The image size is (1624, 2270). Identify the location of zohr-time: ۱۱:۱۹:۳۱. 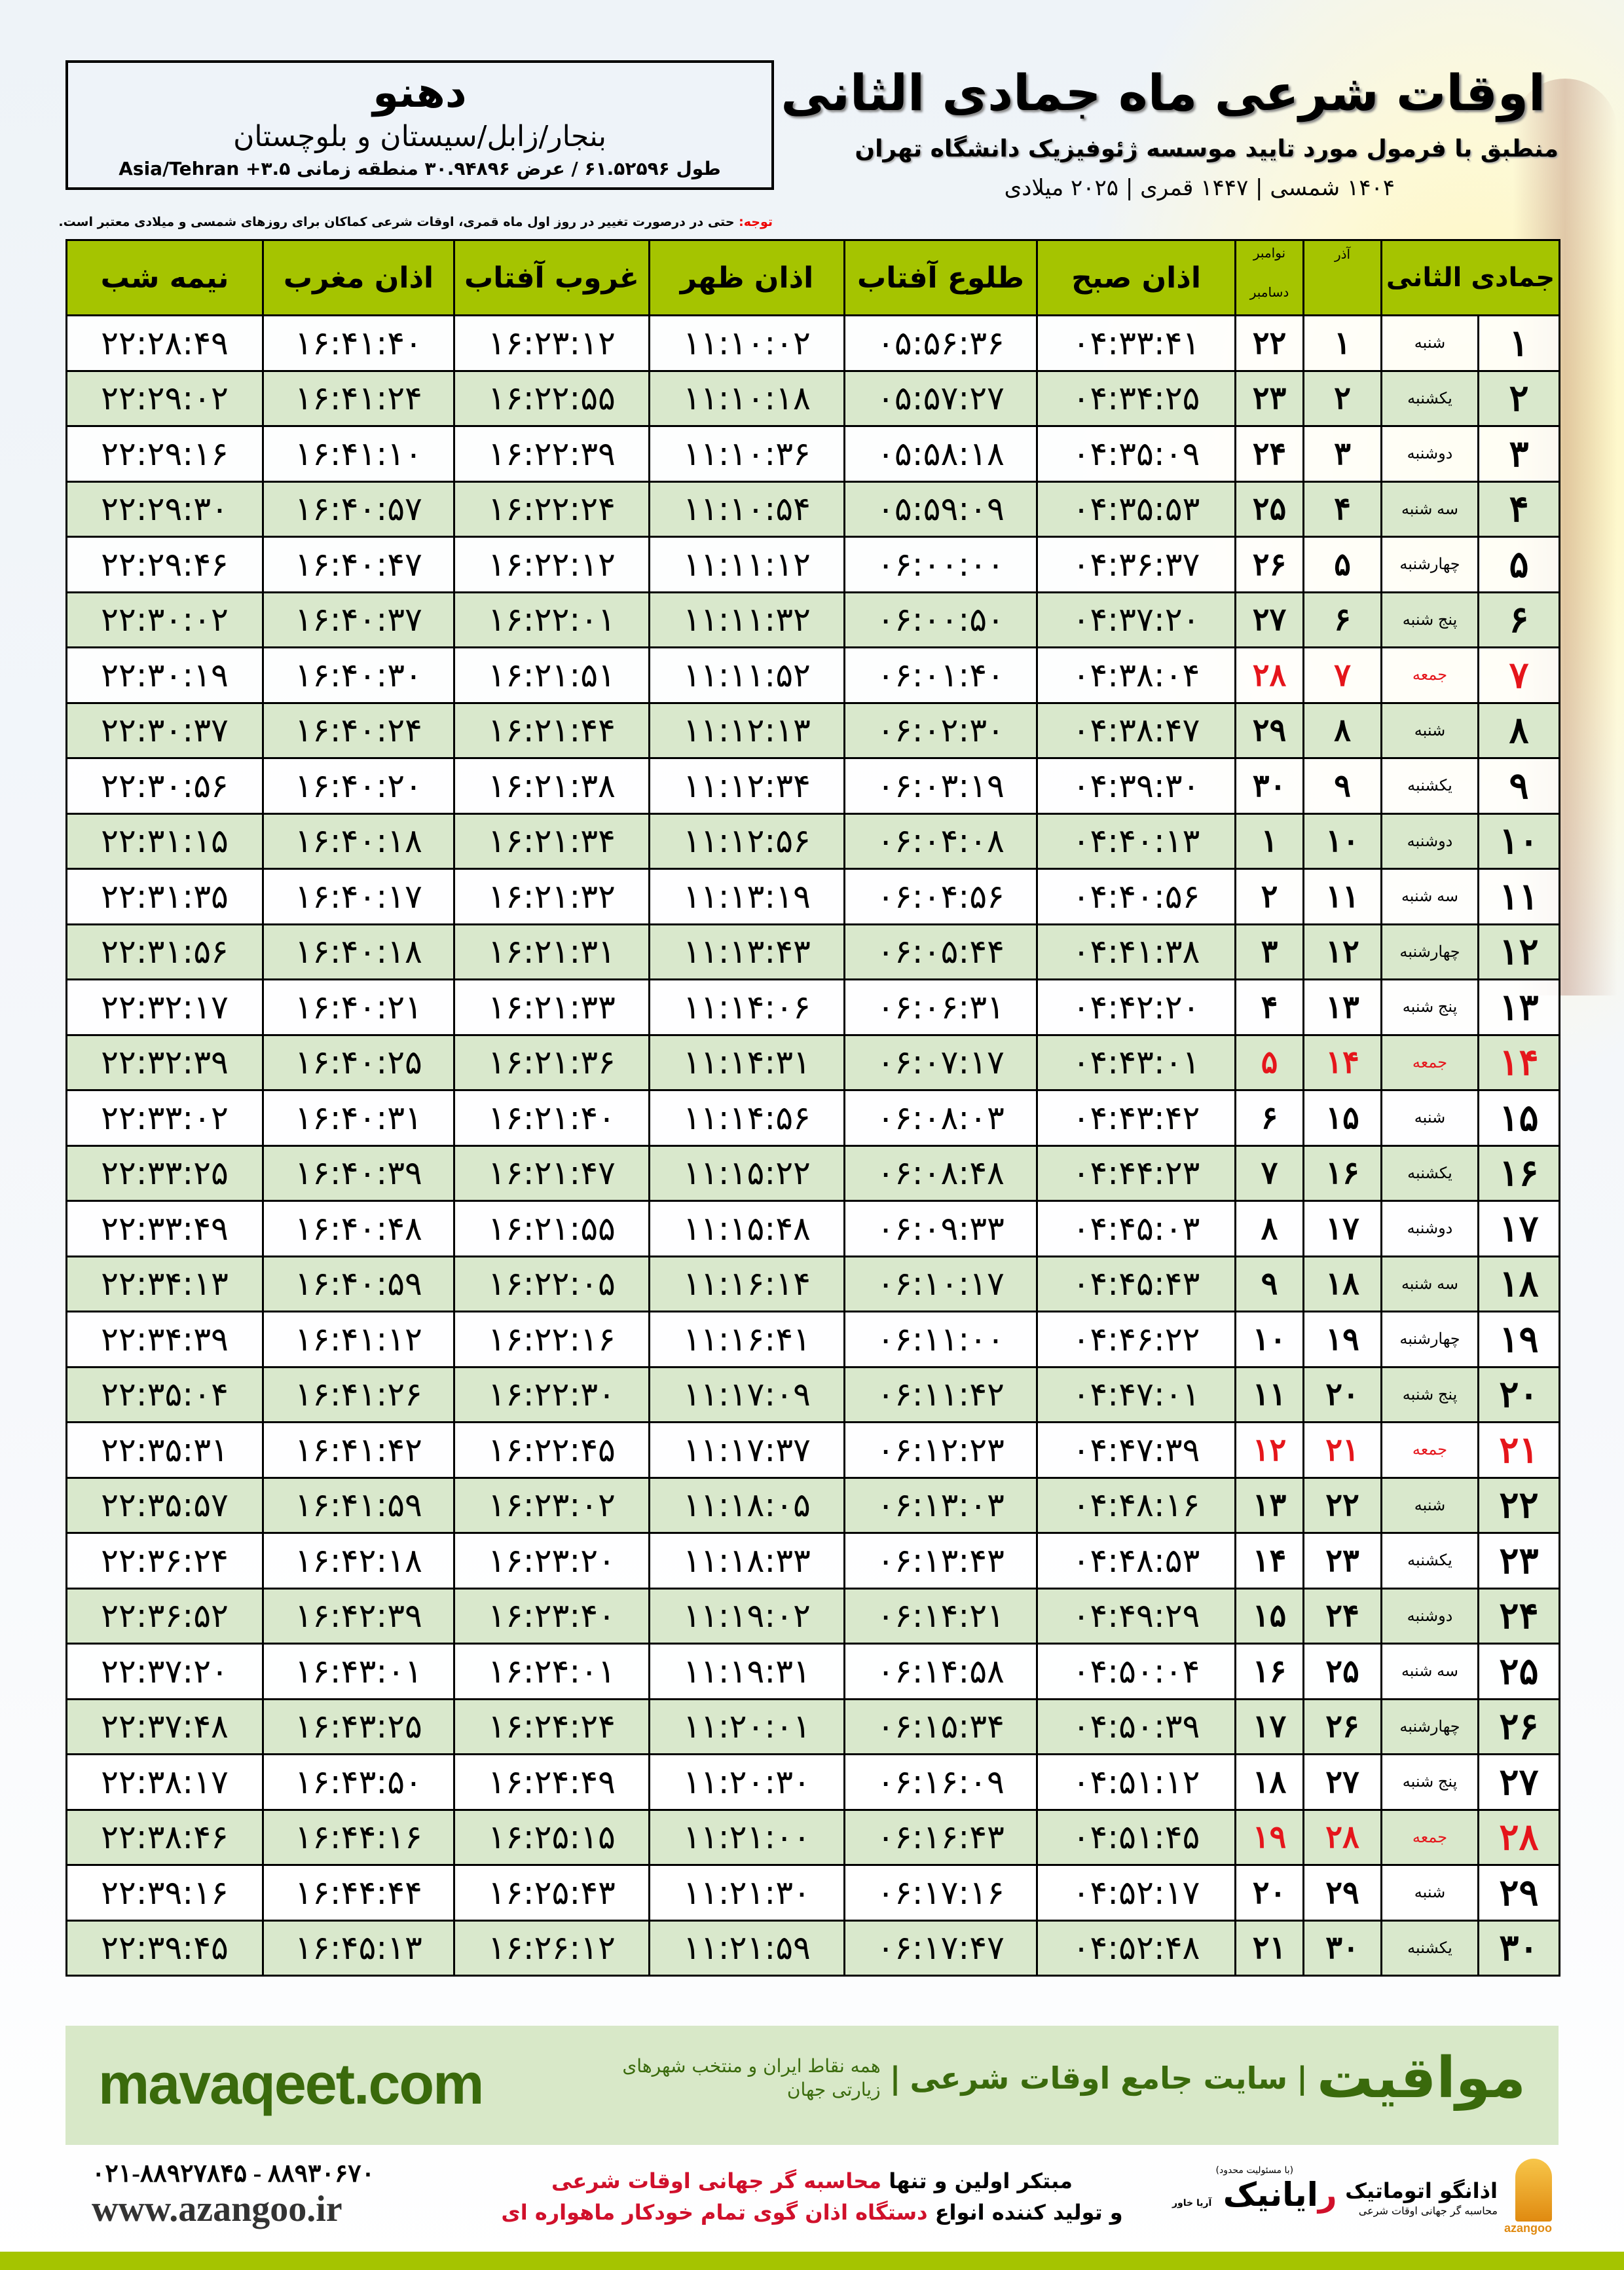
(746, 1671).